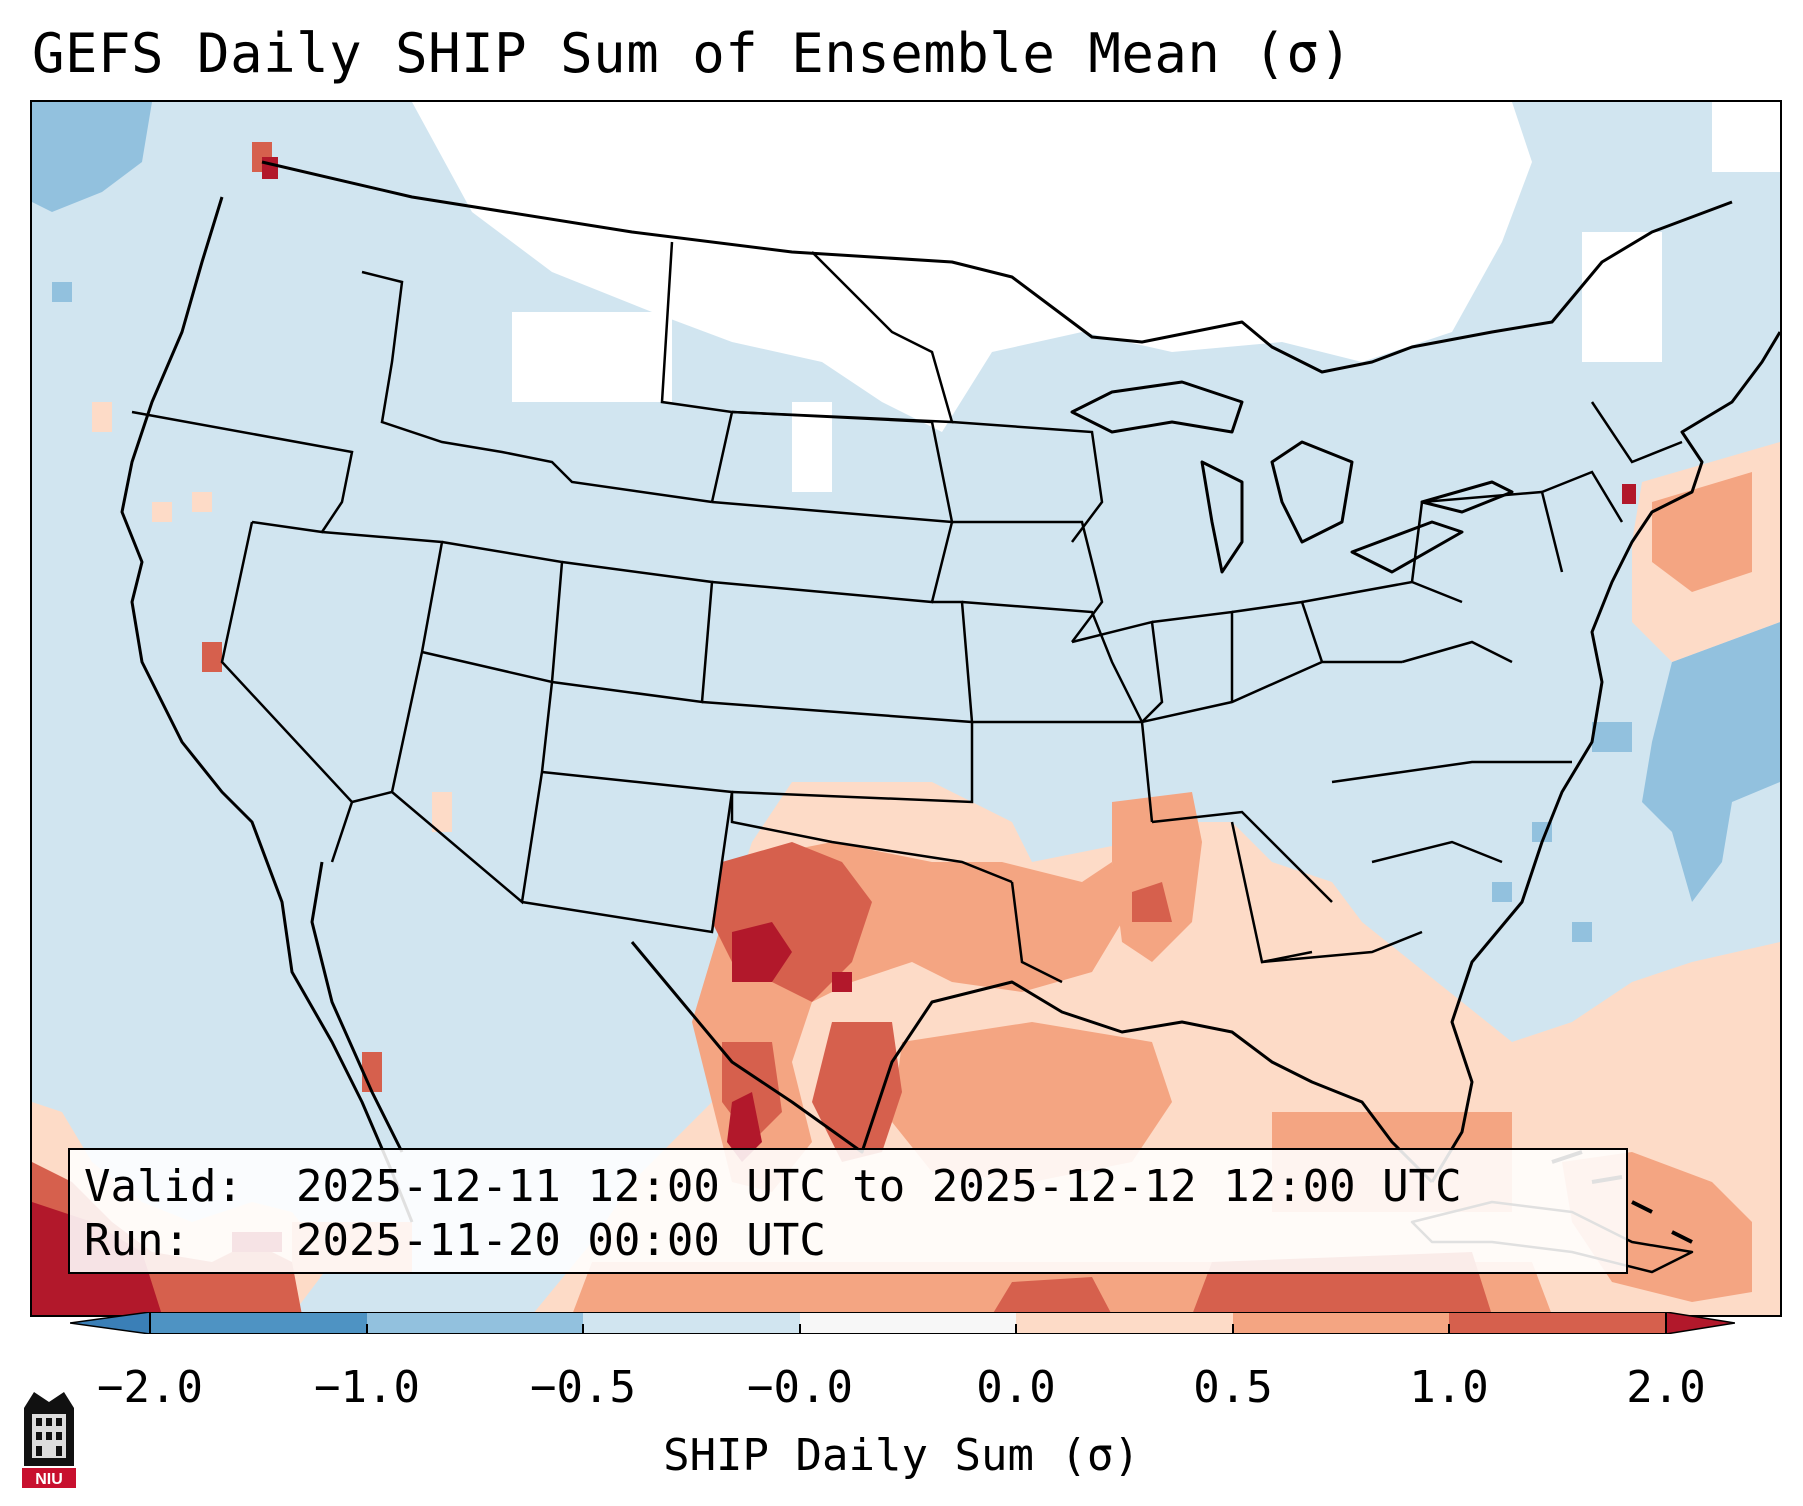 The image size is (1803, 1506). What do you see at coordinates (800, 1387) in the screenshot?
I see `colorbar-tick-label: −0.0` at bounding box center [800, 1387].